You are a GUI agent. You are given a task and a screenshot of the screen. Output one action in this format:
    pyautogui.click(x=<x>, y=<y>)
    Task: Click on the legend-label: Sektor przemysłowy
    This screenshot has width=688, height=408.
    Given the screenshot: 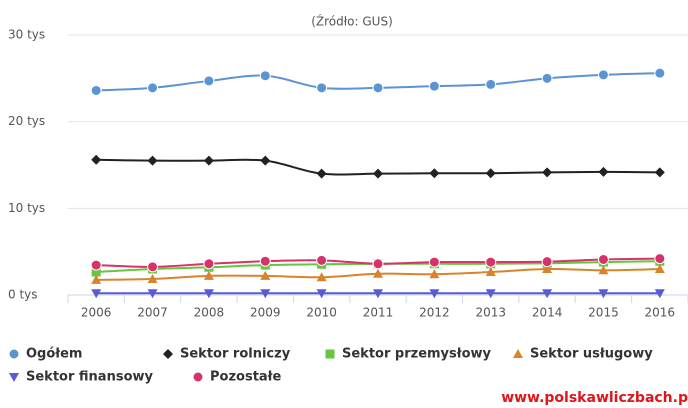 What is the action you would take?
    pyautogui.click(x=417, y=354)
    